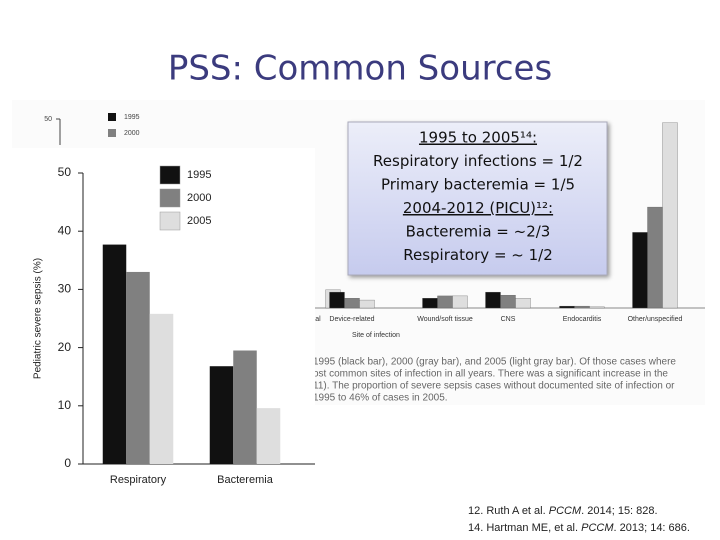  I want to click on reference-part: 14. Hartman ME, et al., so click(524, 528).